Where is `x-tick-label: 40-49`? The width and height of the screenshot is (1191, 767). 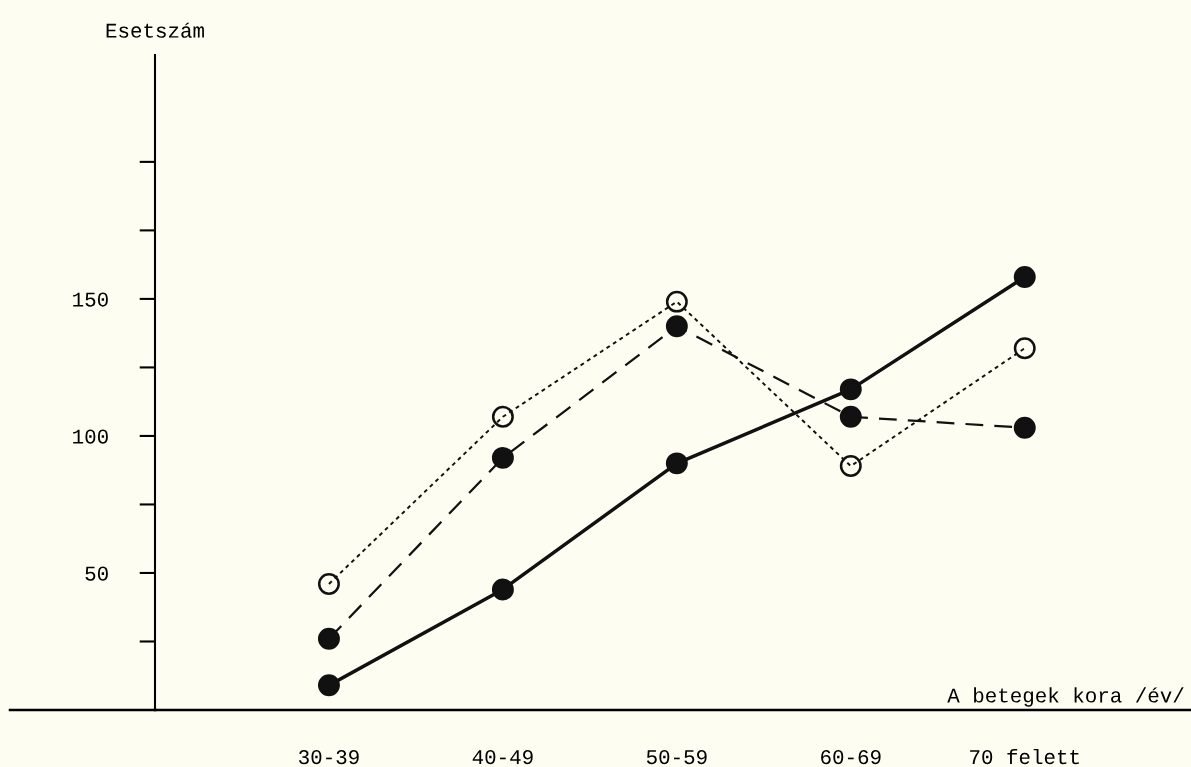 x-tick-label: 40-49 is located at coordinates (502, 757).